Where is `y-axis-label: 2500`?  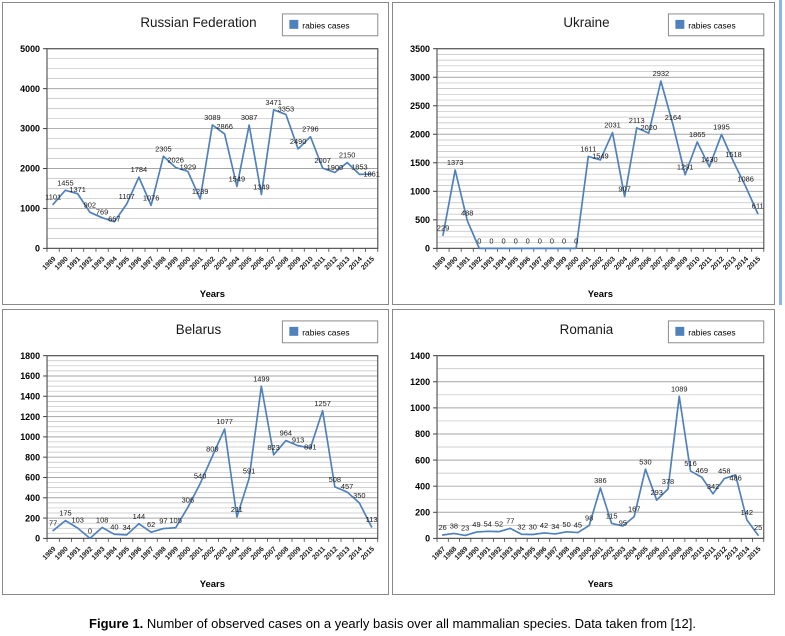
y-axis-label: 2500 is located at coordinates (420, 106).